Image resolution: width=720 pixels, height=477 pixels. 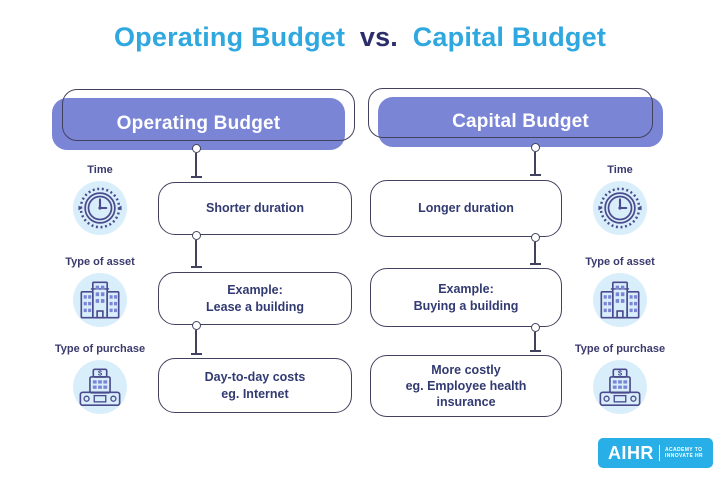 I want to click on row-box-shorter-duration: Shorter duration, so click(x=252, y=211).